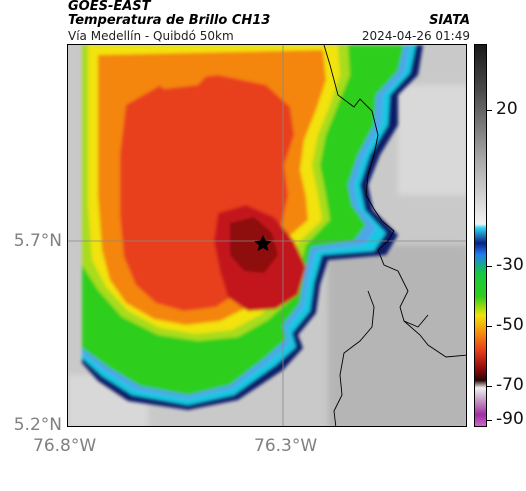 The width and height of the screenshot is (526, 491). I want to click on colorbar-gradient, so click(480, 235).